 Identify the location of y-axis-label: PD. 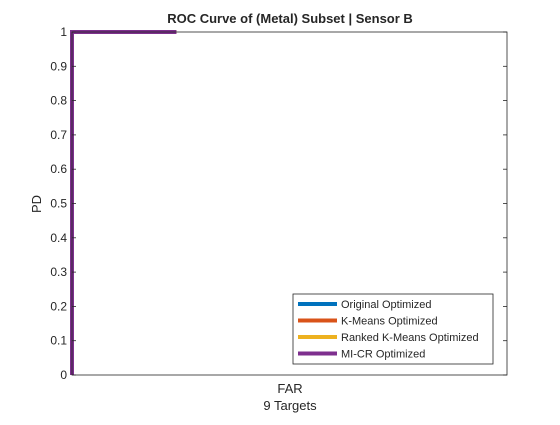
(36, 204).